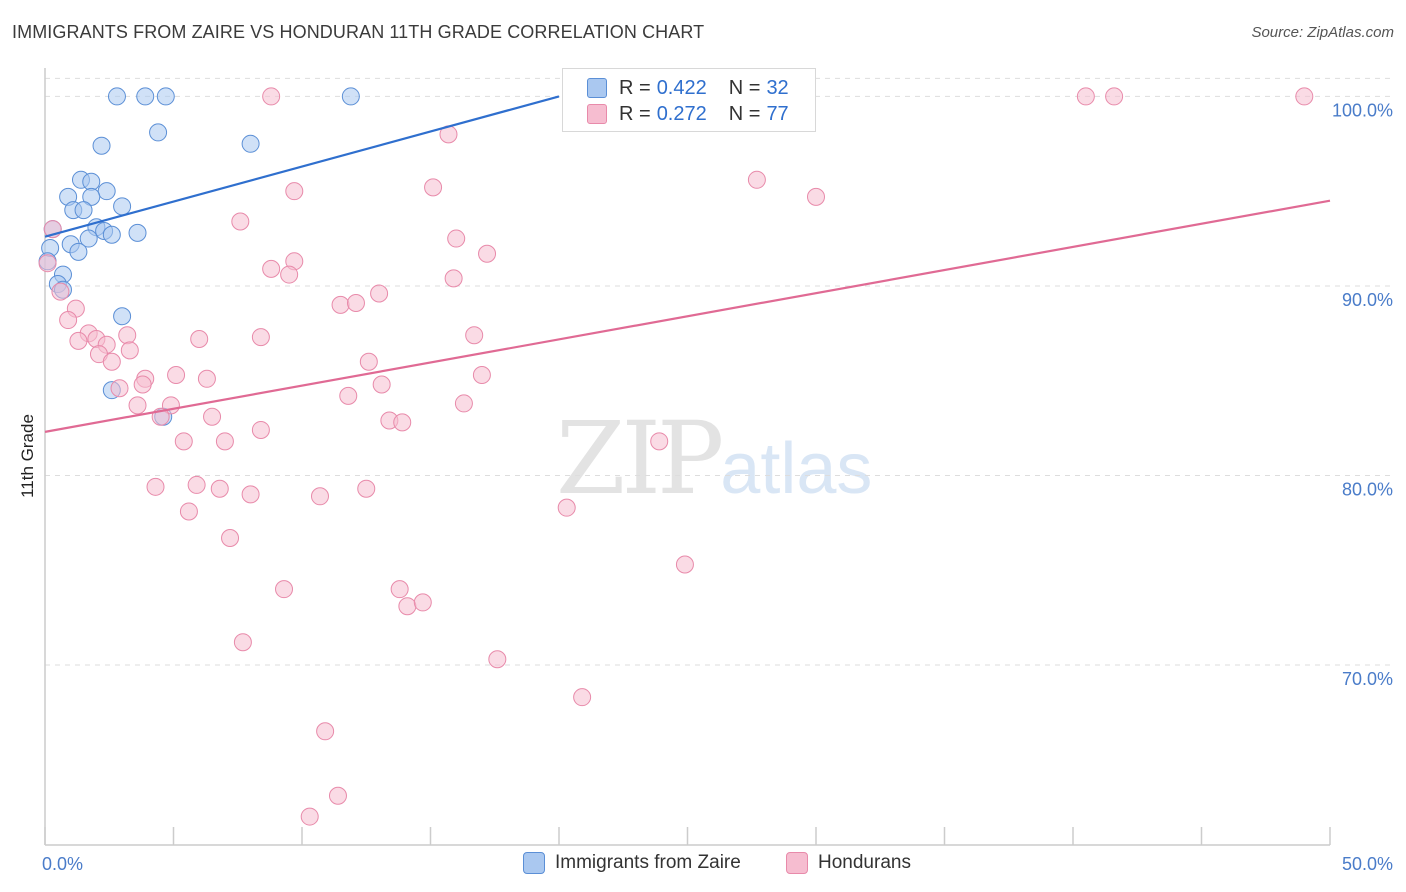  I want to click on legend-n-value: 32, so click(777, 87).